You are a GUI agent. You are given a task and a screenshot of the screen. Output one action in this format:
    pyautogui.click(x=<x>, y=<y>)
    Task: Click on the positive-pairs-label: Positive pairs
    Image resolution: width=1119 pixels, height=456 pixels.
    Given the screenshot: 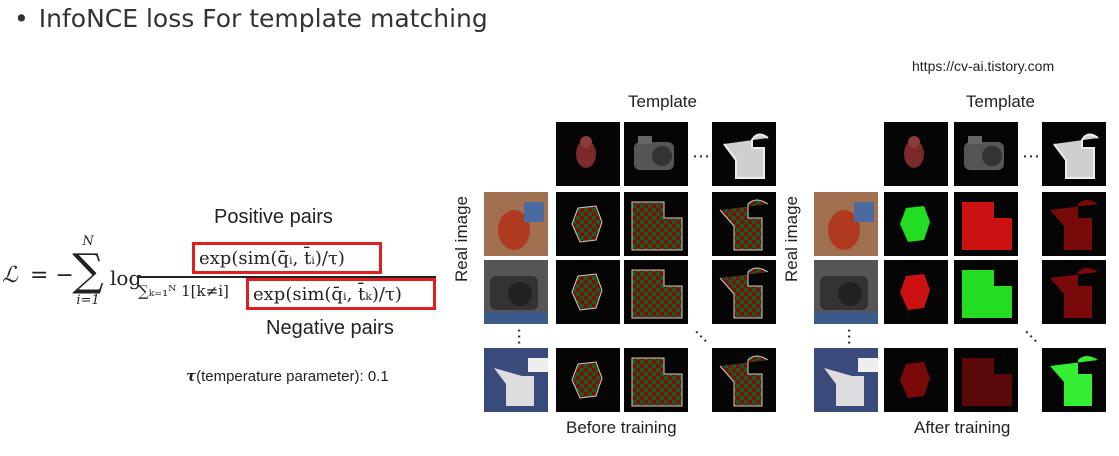 What is the action you would take?
    pyautogui.click(x=273, y=217)
    